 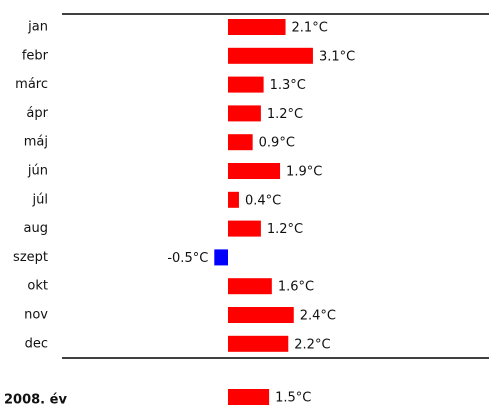 I want to click on category-label: júl, so click(x=40, y=199).